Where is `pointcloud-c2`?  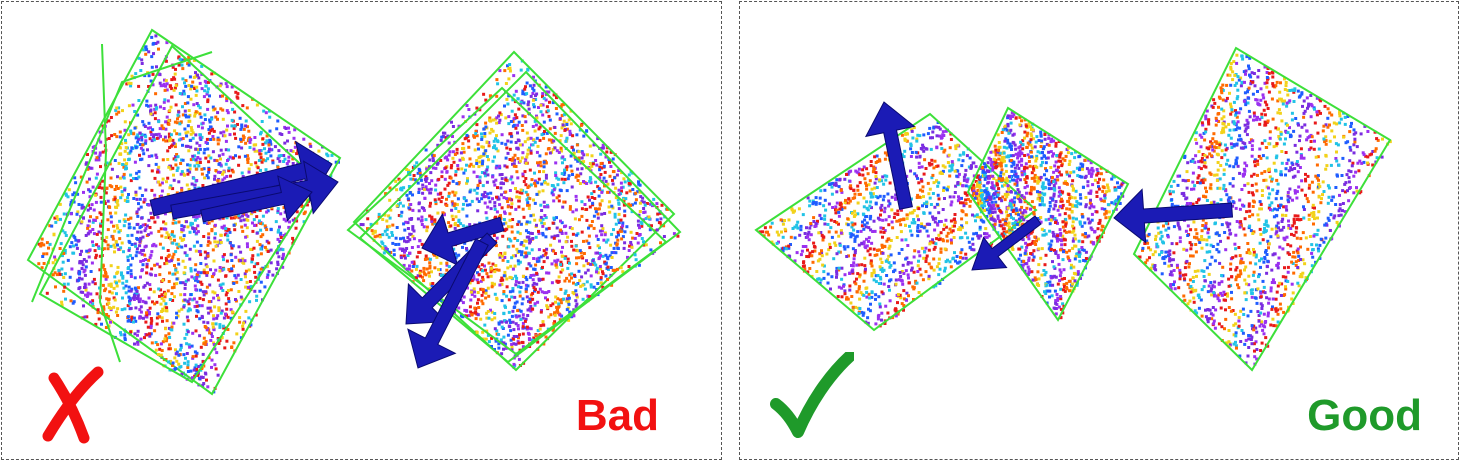 pointcloud-c2 is located at coordinates (1048, 215).